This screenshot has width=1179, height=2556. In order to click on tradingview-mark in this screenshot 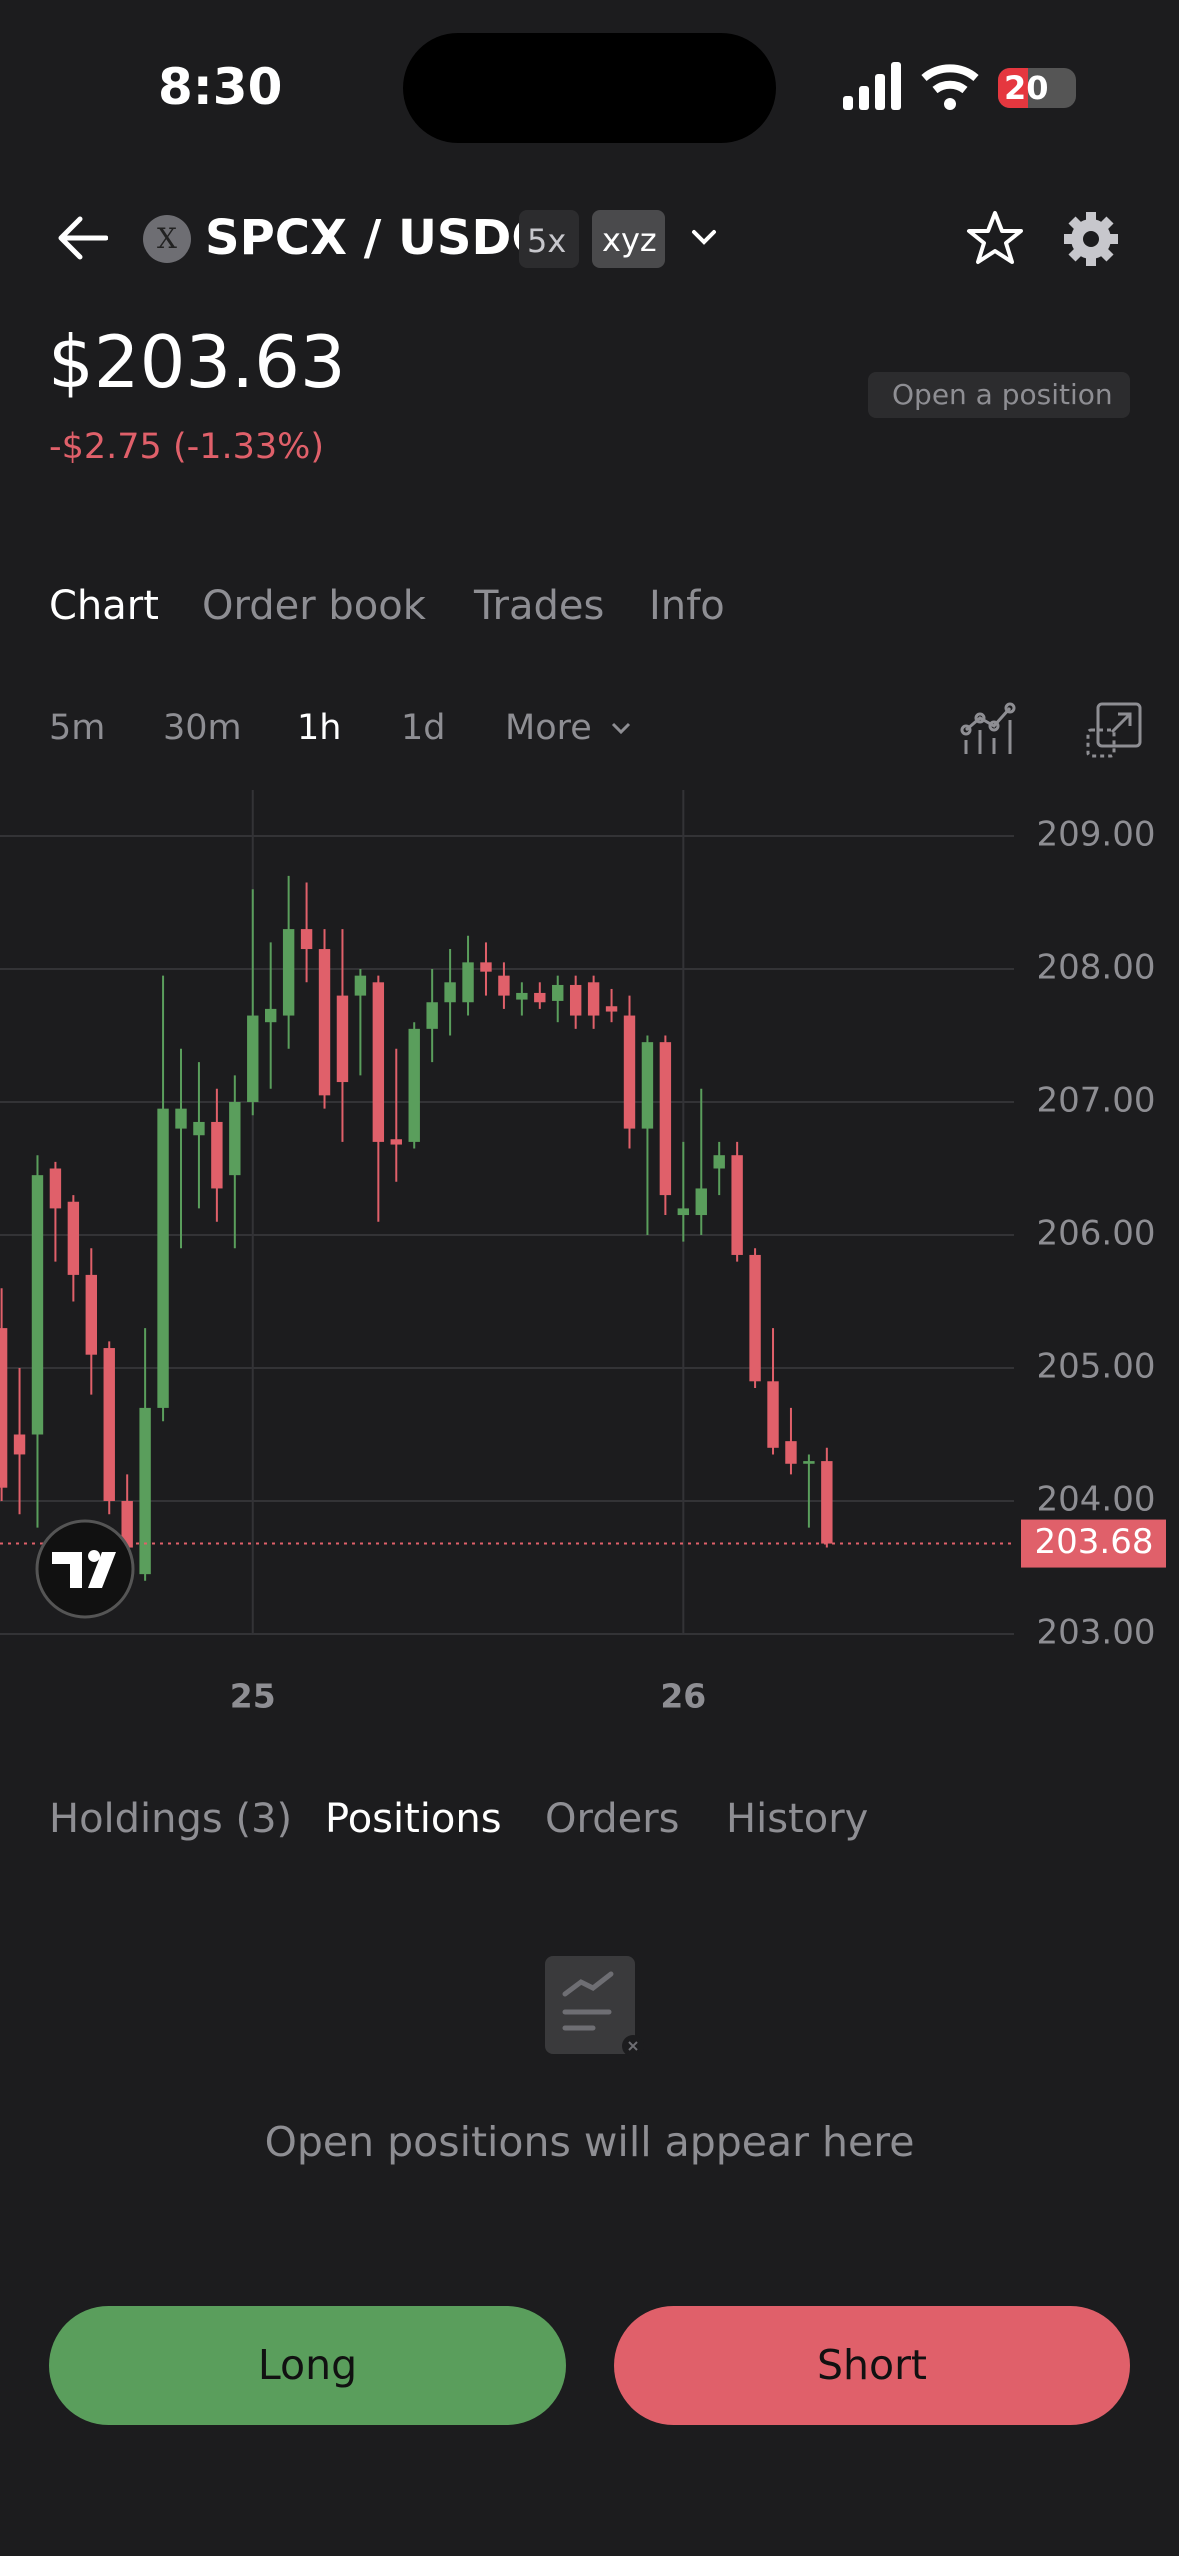, I will do `click(84, 1569)`.